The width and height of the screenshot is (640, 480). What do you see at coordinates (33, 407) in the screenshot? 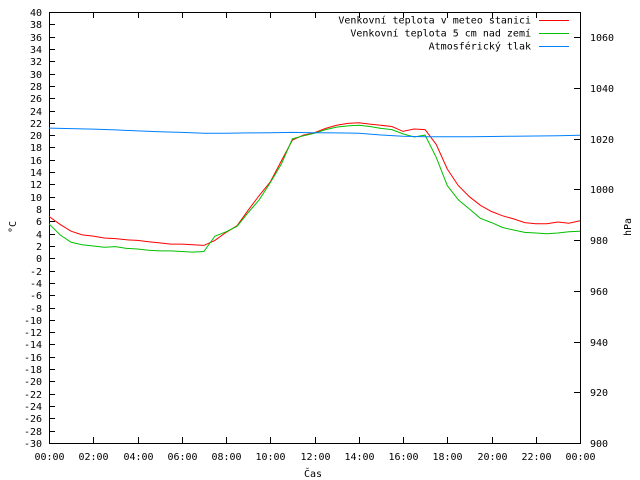
I see `y-tick-label: -24` at bounding box center [33, 407].